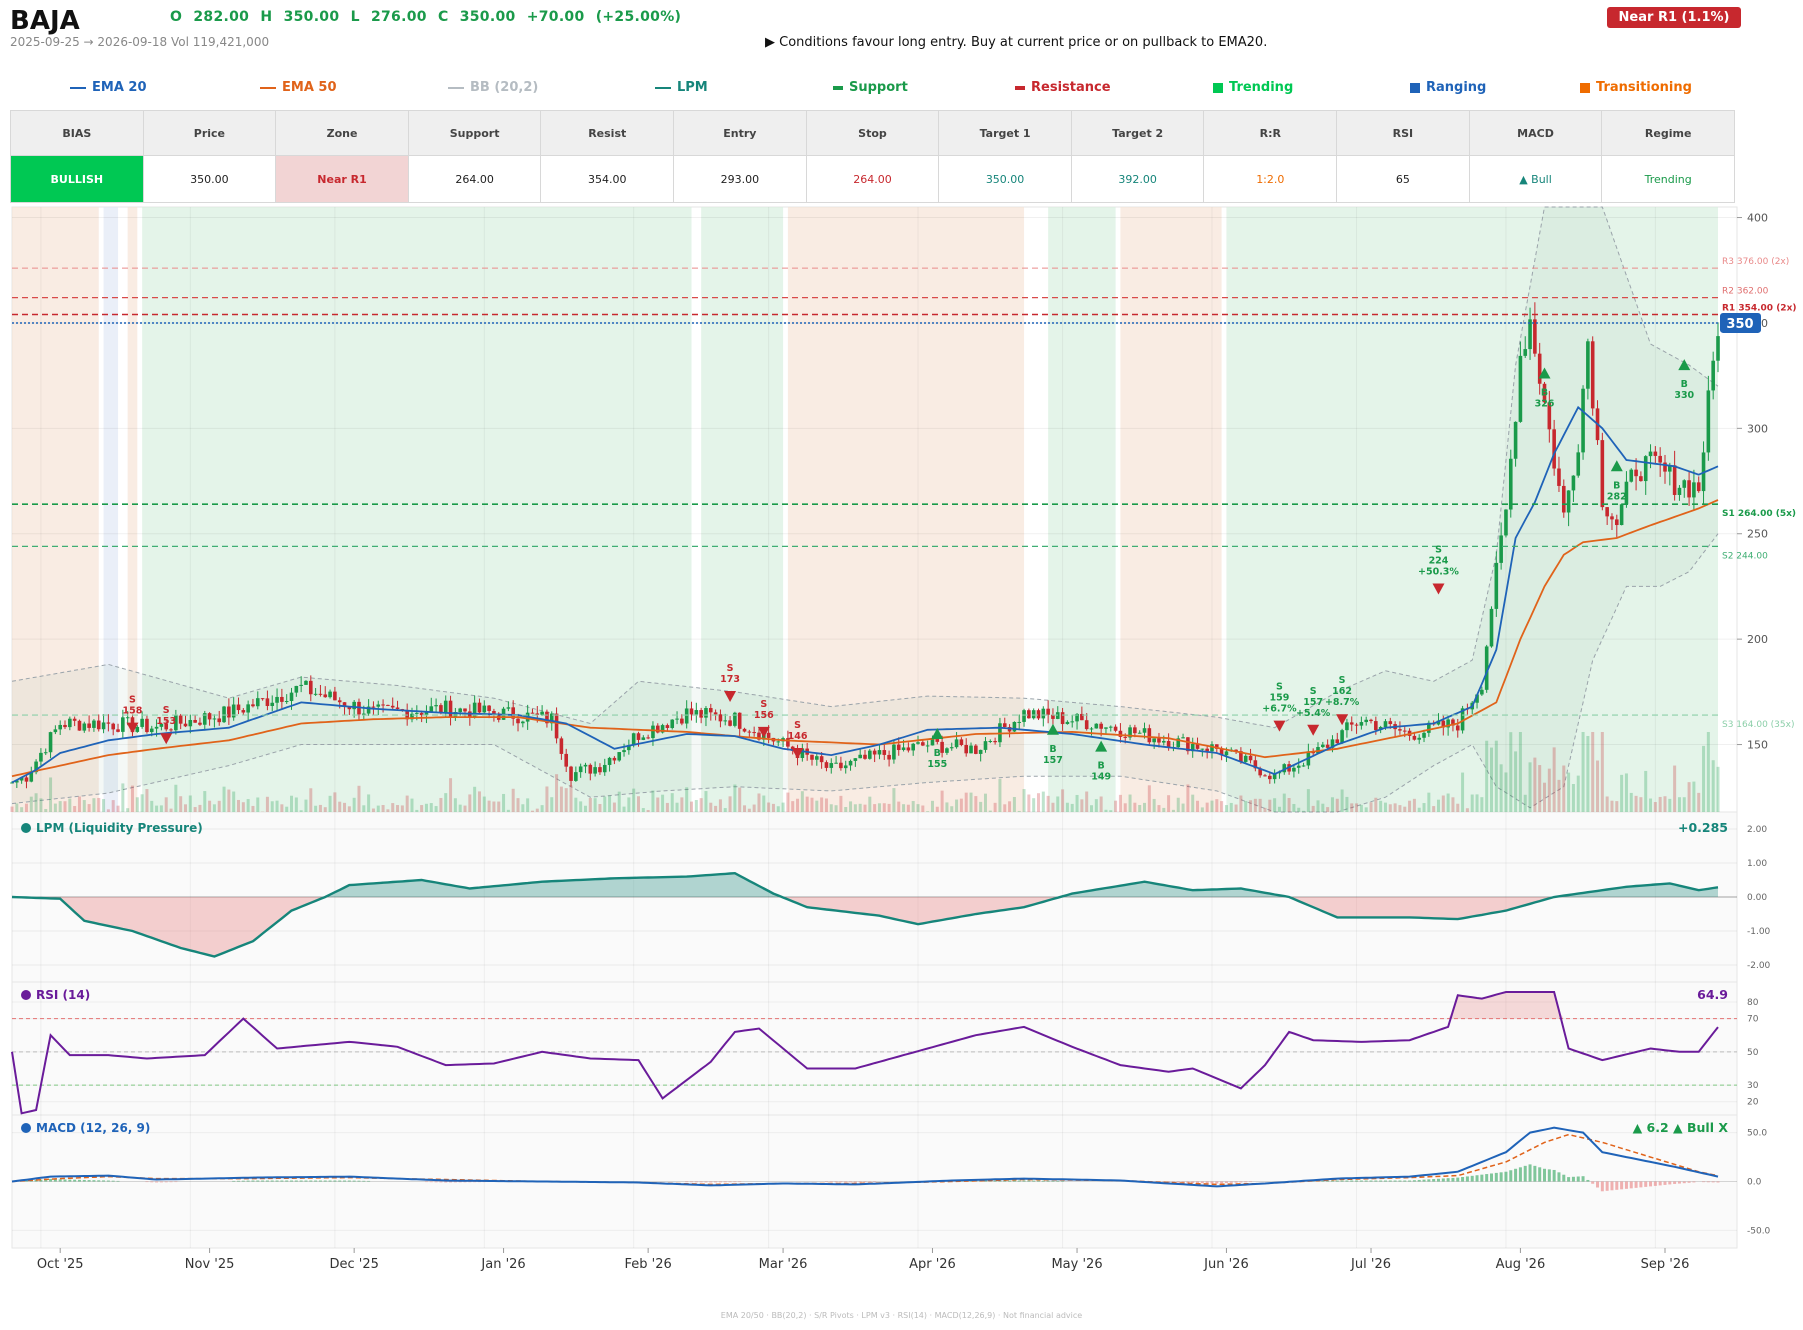  What do you see at coordinates (764, 715) in the screenshot?
I see `signal-label: 156` at bounding box center [764, 715].